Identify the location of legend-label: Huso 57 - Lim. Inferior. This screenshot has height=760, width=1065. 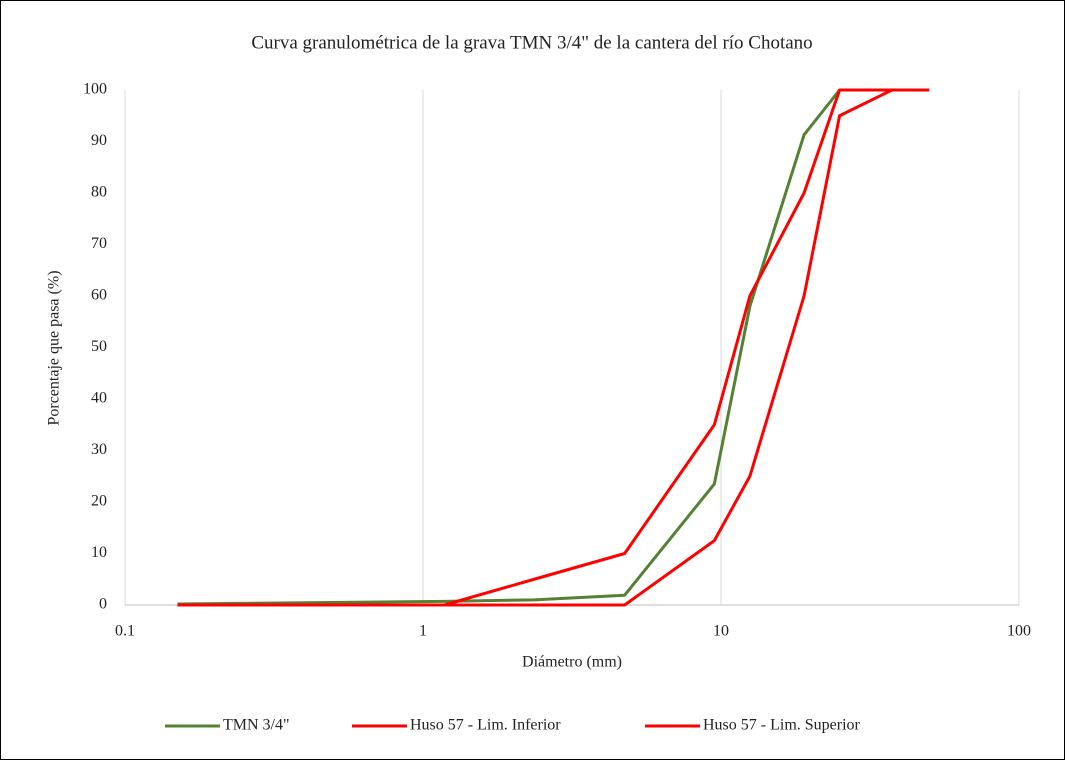
(485, 725).